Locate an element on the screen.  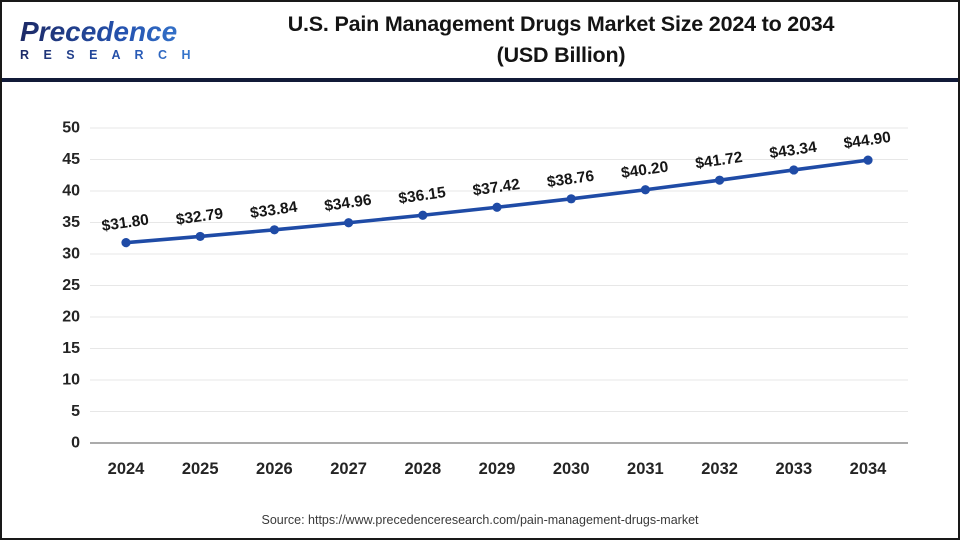
data-point-label: $33.84 is located at coordinates (274, 210).